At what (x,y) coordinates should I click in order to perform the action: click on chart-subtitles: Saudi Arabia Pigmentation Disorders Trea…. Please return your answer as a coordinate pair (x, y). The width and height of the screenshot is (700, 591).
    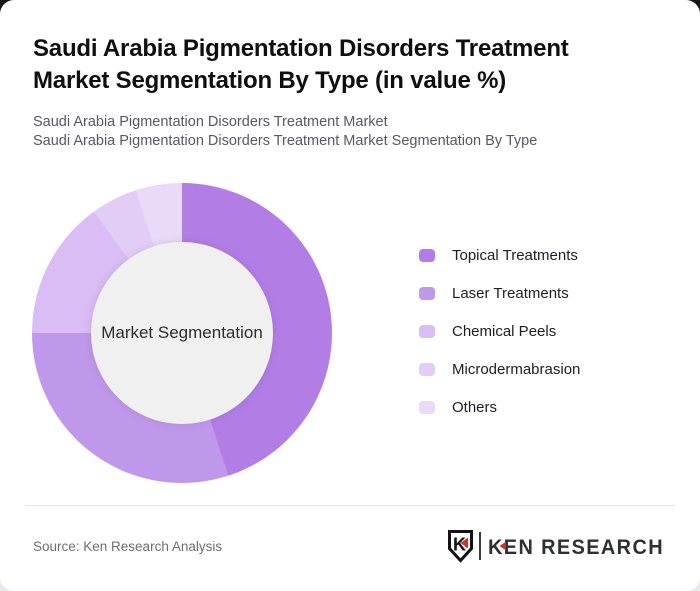
    Looking at the image, I should click on (285, 132).